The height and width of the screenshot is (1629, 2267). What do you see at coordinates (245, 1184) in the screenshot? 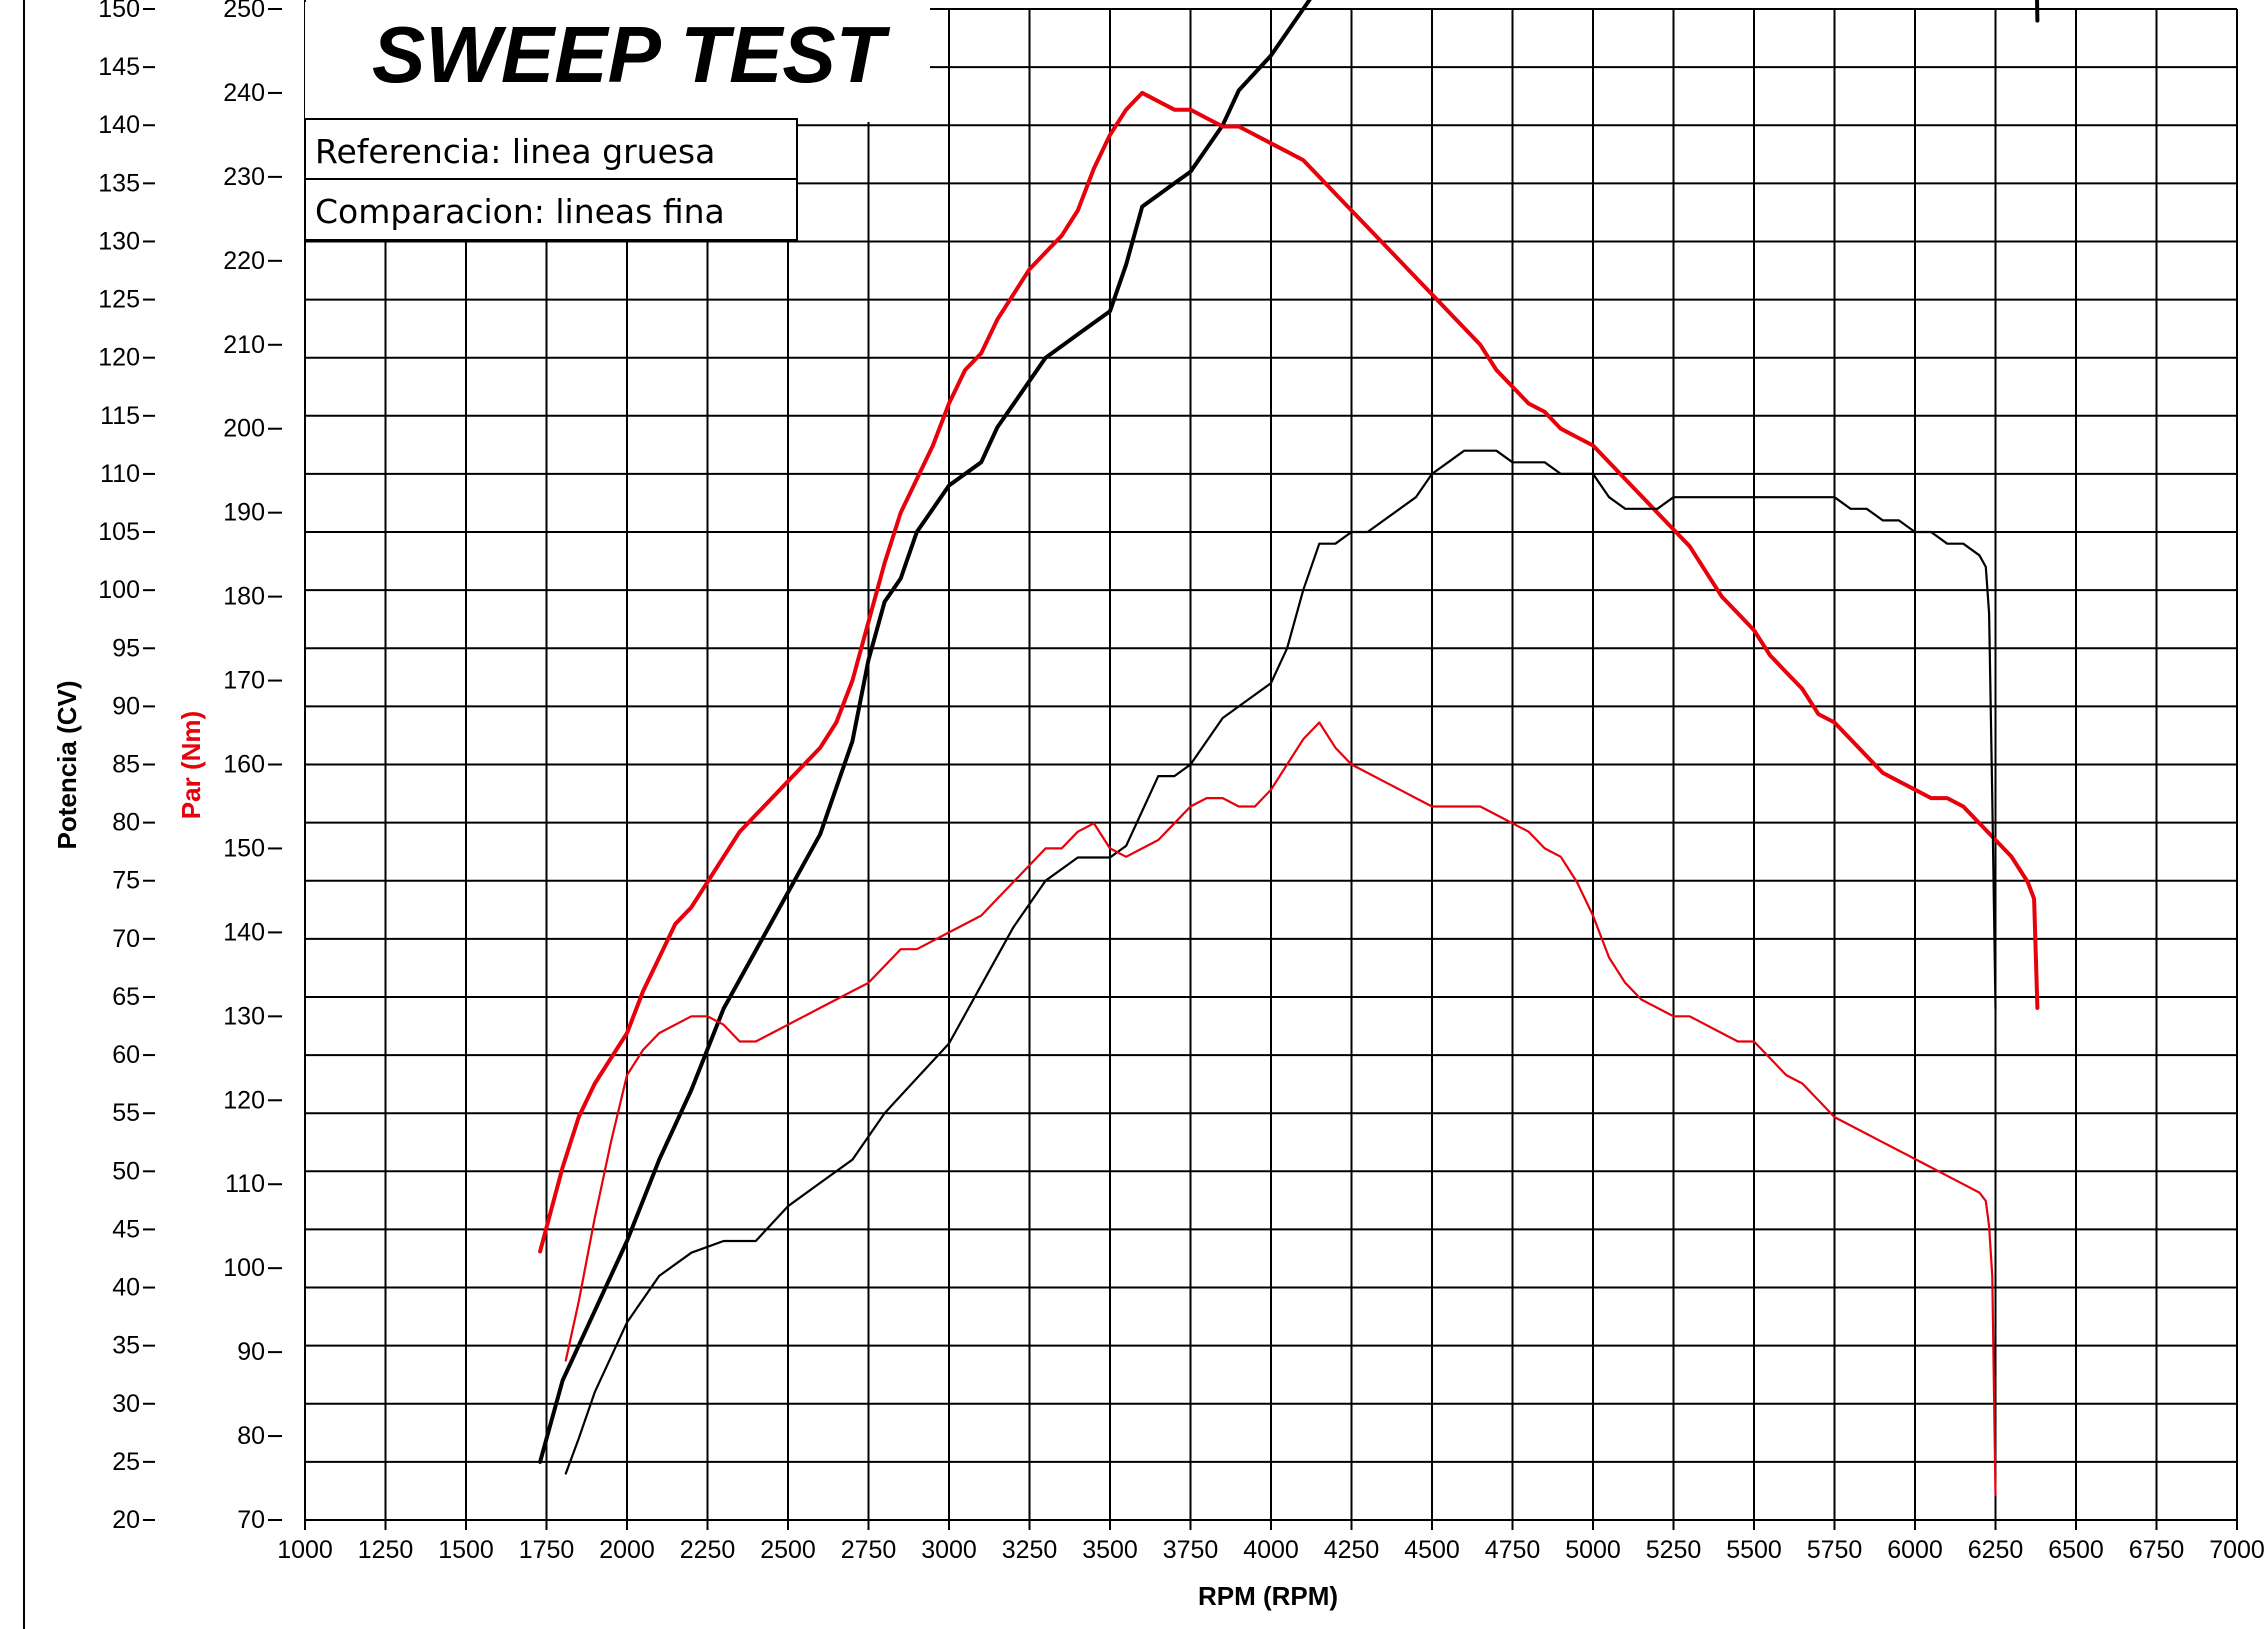
I see `torque-tick-label: 110` at bounding box center [245, 1184].